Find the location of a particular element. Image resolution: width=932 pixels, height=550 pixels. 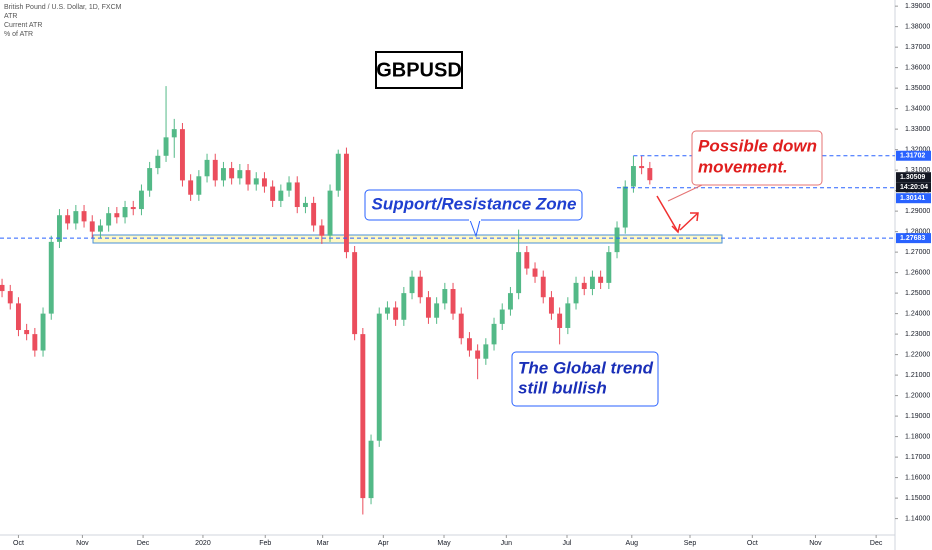

price-tag-label: 14:20:04 is located at coordinates (914, 187).